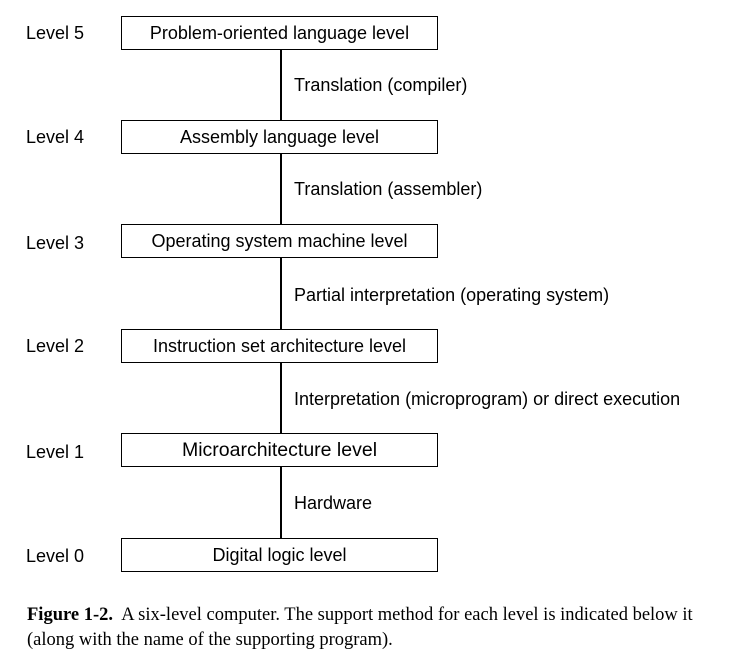  What do you see at coordinates (55, 137) in the screenshot?
I see `level-4-label: Level 4` at bounding box center [55, 137].